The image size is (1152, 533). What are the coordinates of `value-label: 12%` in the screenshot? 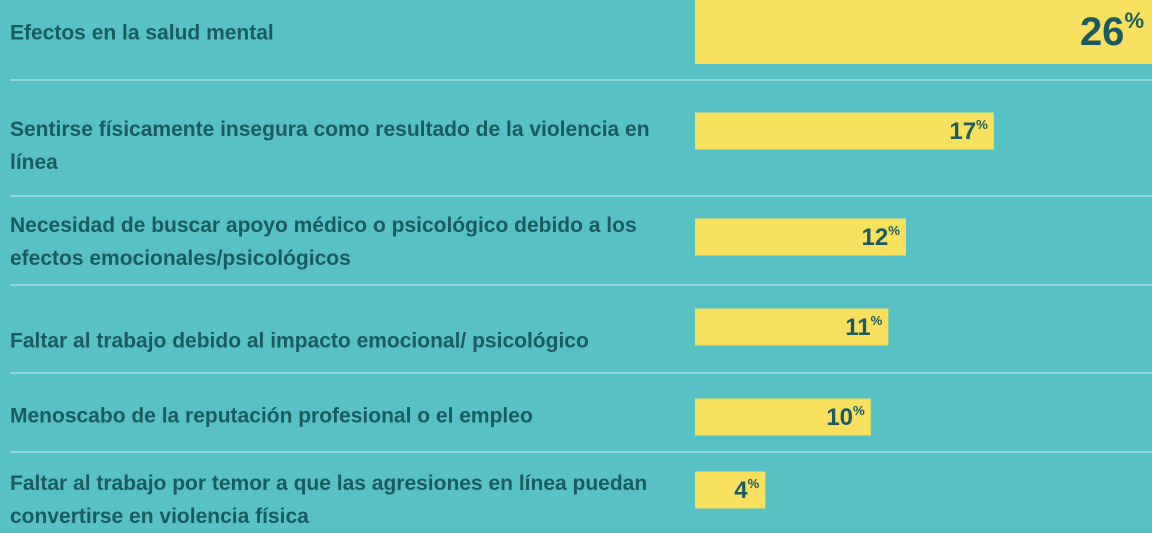 It's located at (880, 237).